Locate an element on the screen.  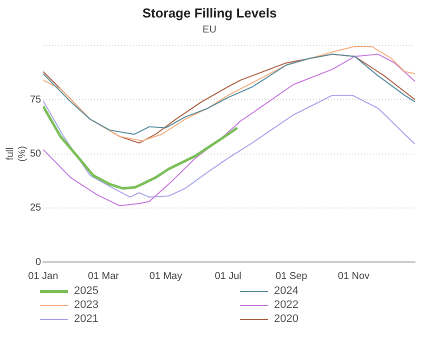
legend-label: 2024 is located at coordinates (286, 291).